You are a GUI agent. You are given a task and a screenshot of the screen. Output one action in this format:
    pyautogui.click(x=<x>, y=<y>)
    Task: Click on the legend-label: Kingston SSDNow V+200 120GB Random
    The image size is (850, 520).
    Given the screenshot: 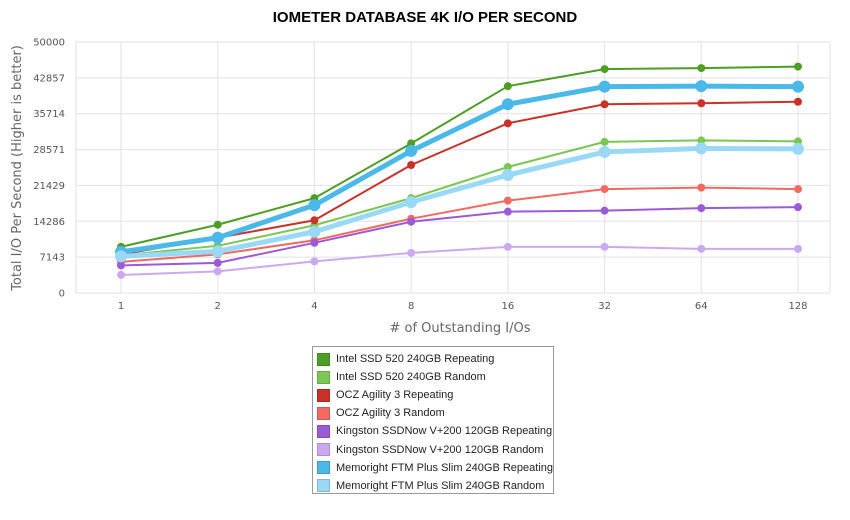 What is the action you would take?
    pyautogui.click(x=440, y=449)
    